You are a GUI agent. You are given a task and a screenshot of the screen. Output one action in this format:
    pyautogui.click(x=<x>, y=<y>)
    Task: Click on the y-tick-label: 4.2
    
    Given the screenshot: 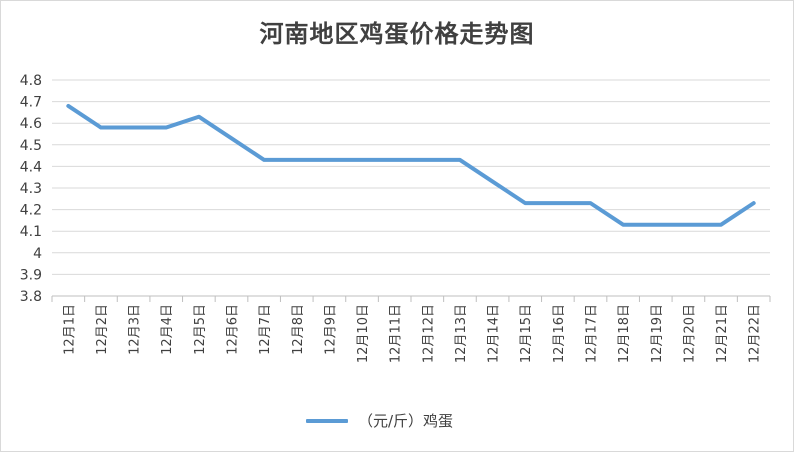 What is the action you would take?
    pyautogui.click(x=31, y=211)
    